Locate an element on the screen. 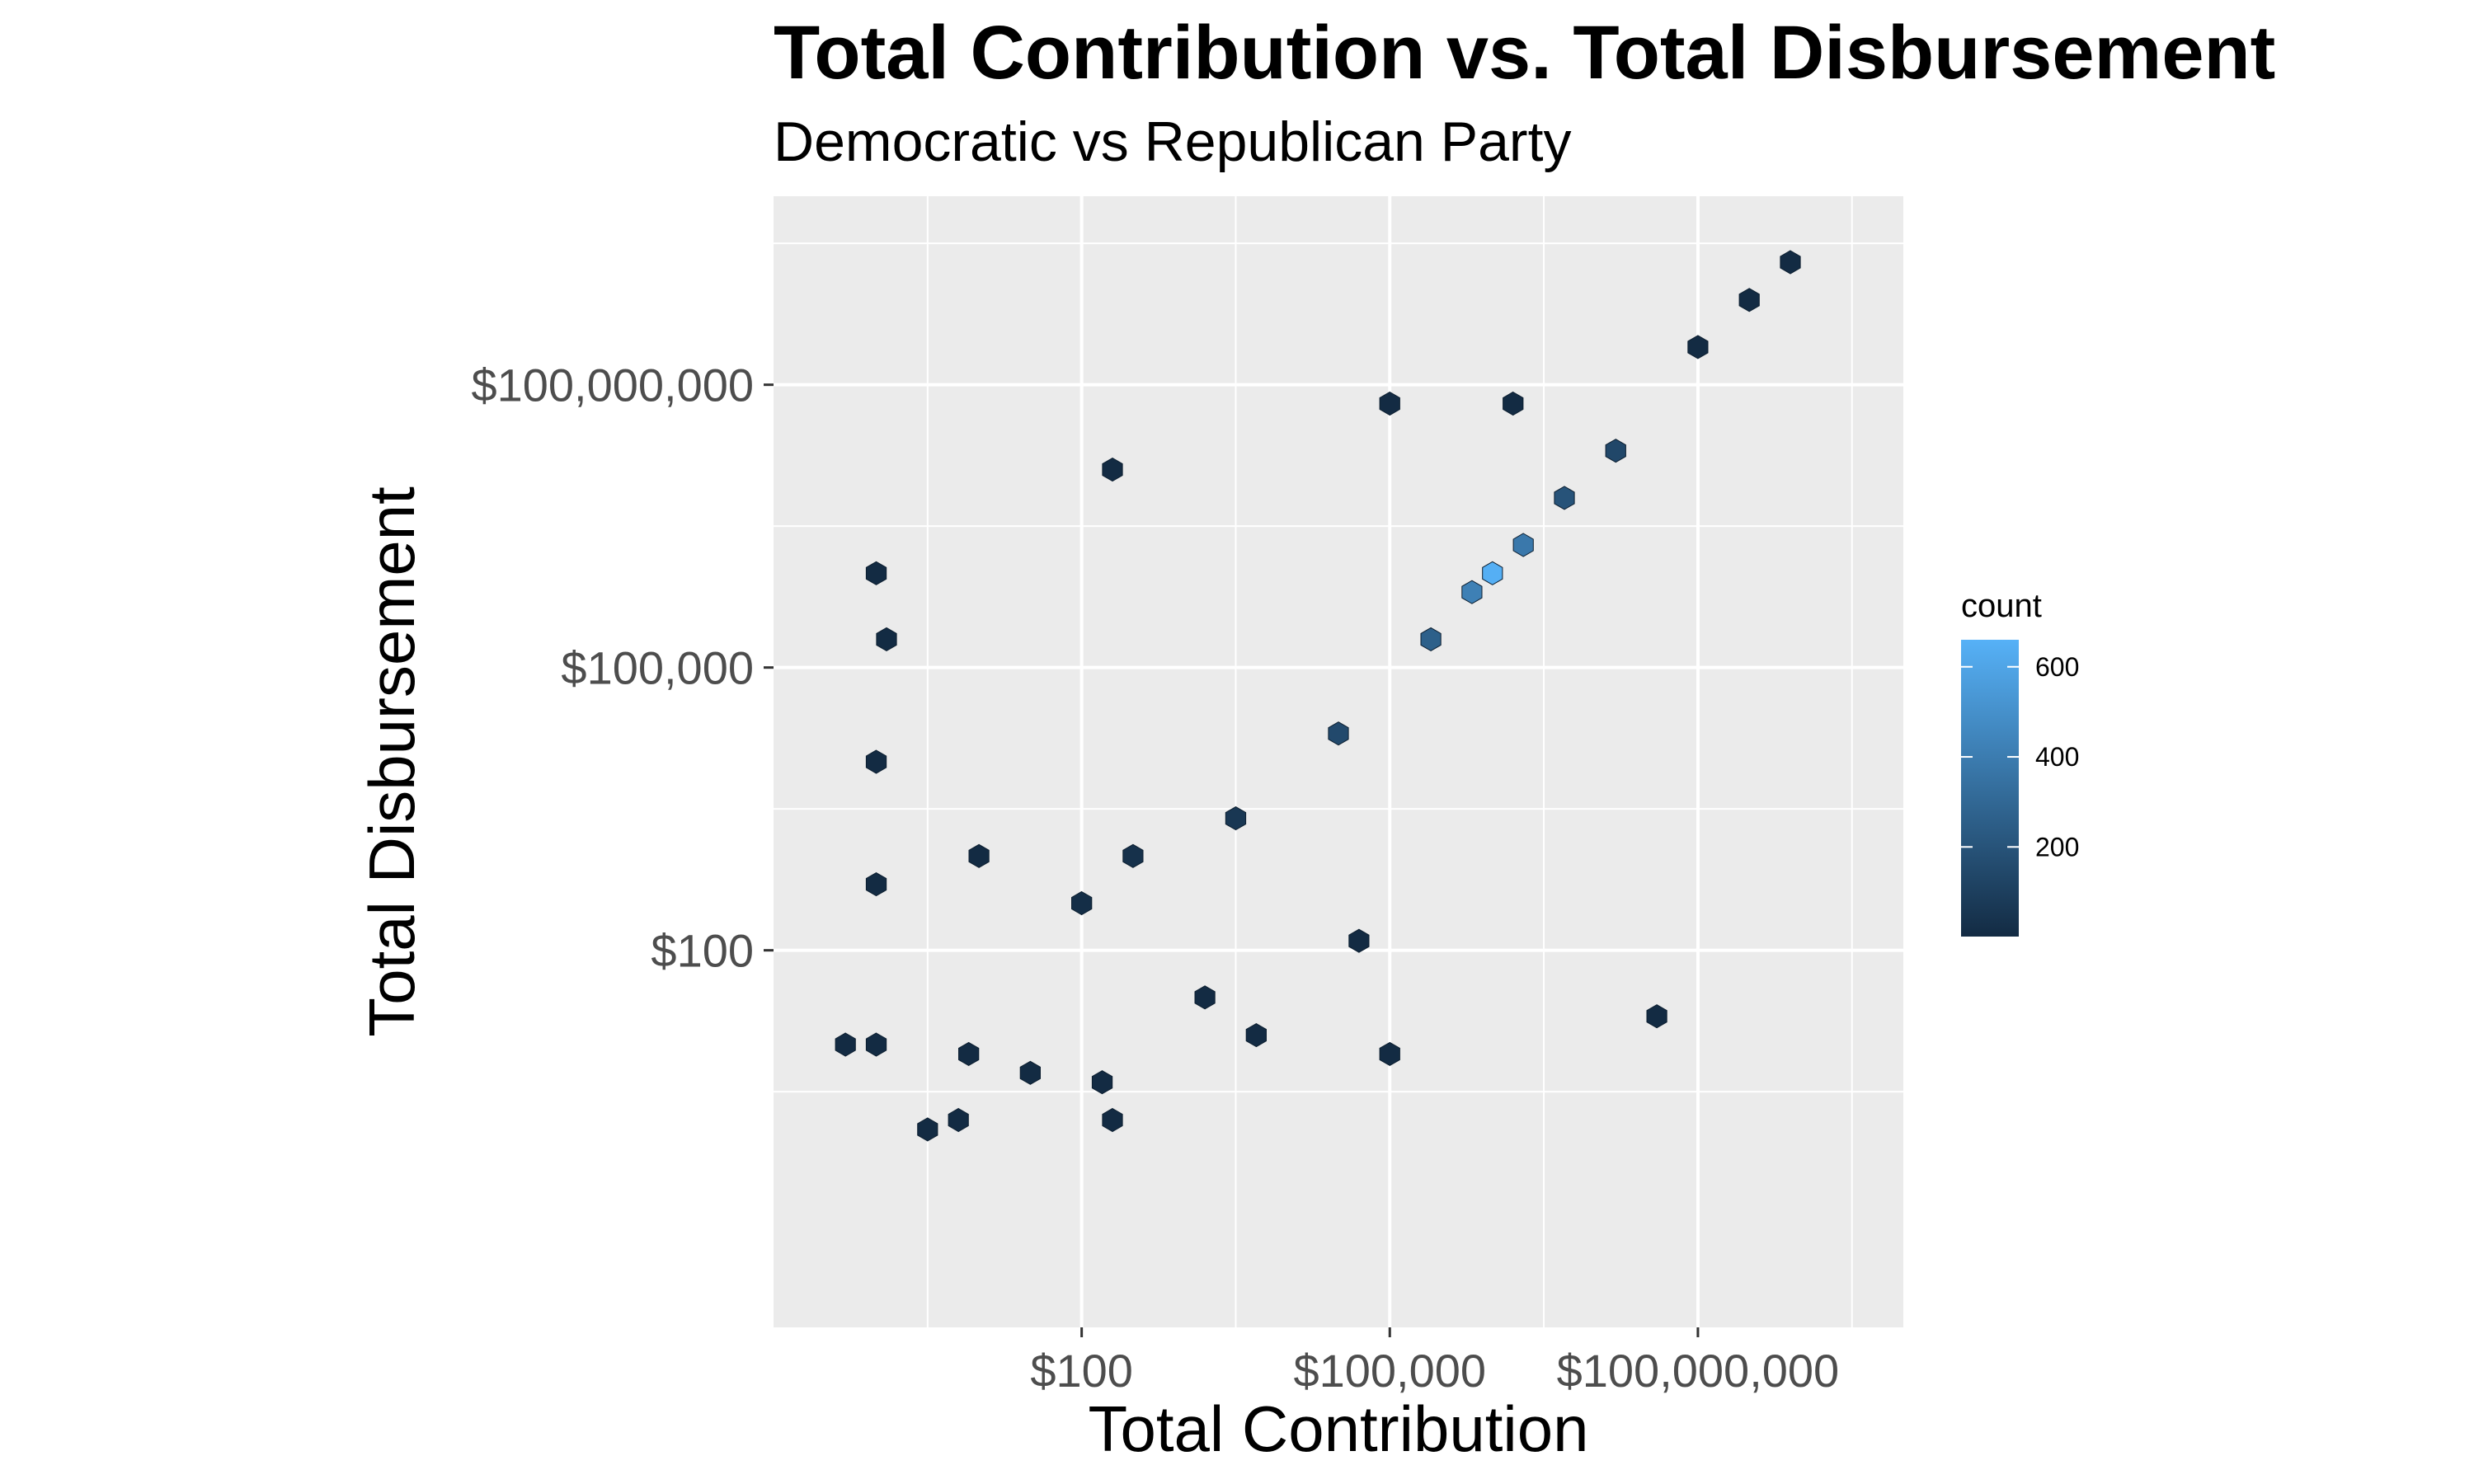 Image resolution: width=2474 pixels, height=1484 pixels. x-tick-label: $100,000 is located at coordinates (1389, 1371).